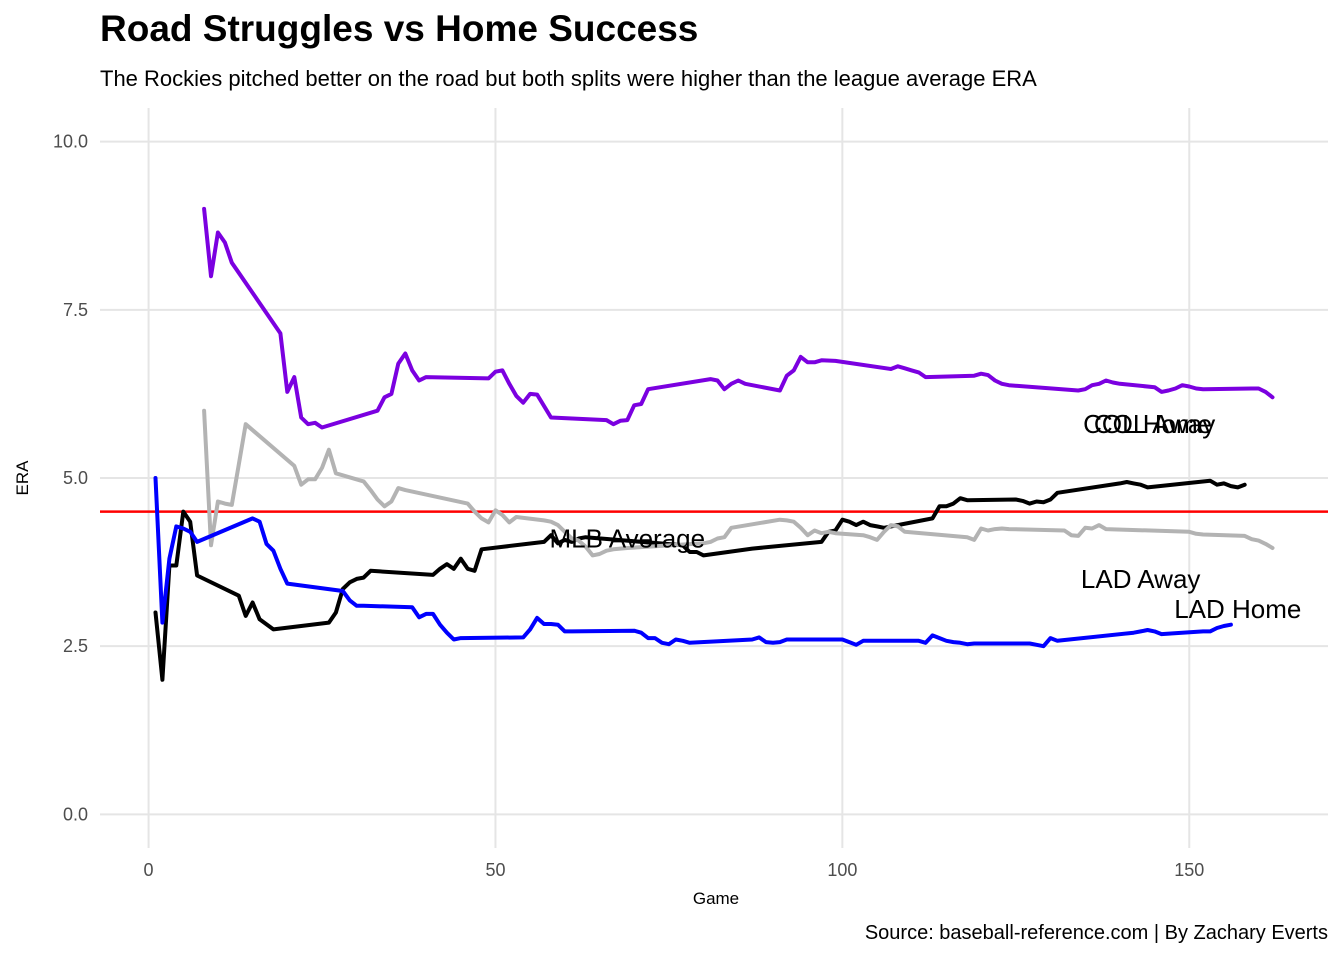 Image resolution: width=1344 pixels, height=960 pixels. Describe the element at coordinates (693, 562) in the screenshot. I see `series-line-lad-home` at that location.